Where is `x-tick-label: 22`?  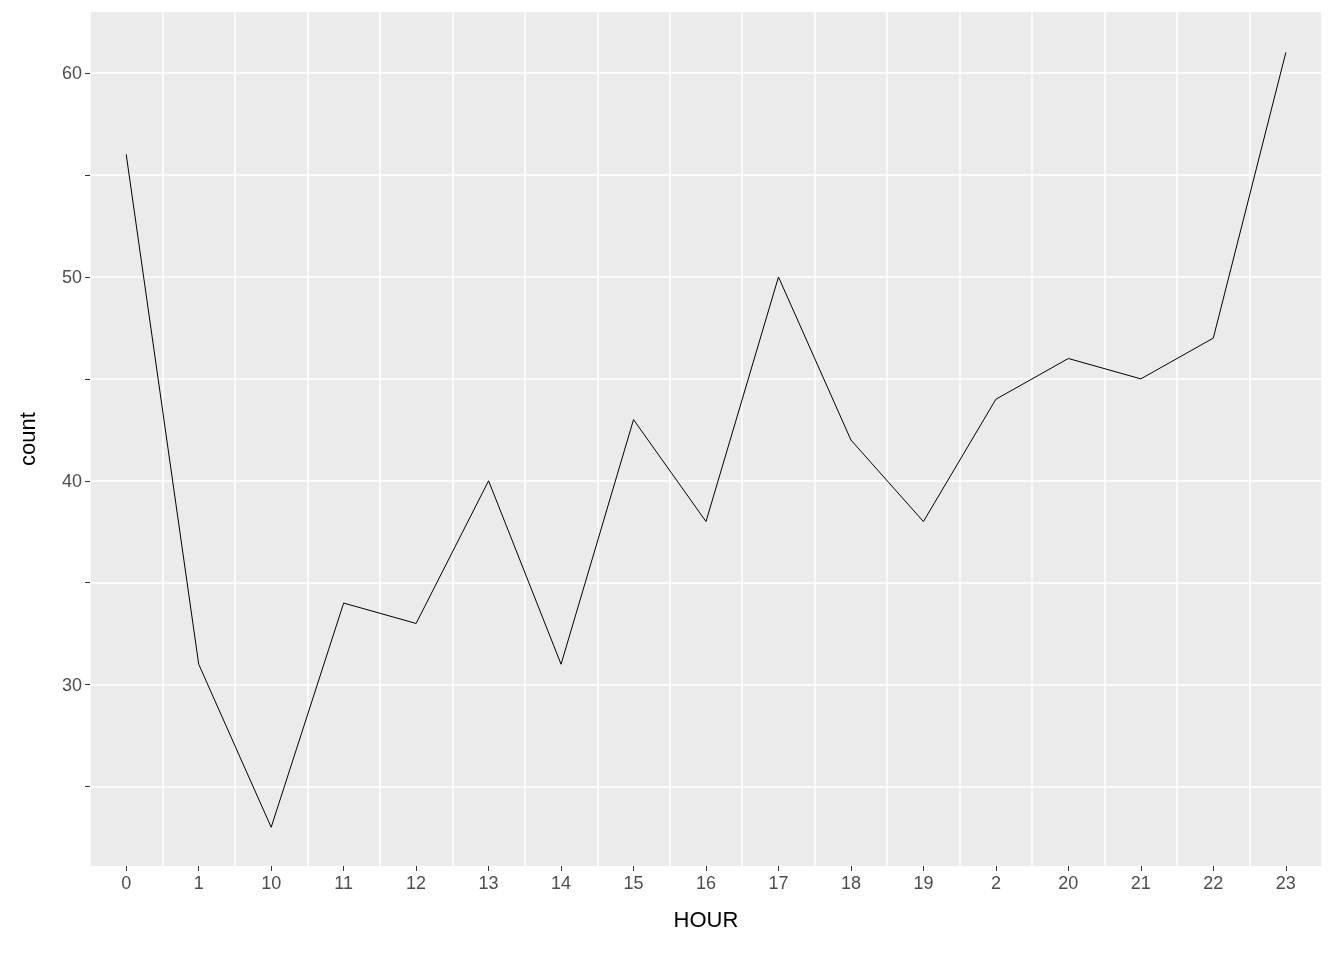
x-tick-label: 22 is located at coordinates (1213, 883).